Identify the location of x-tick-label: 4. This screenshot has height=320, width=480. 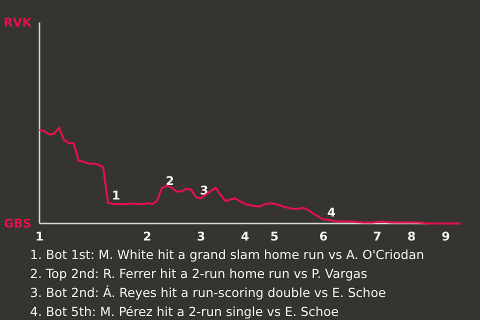
(245, 237).